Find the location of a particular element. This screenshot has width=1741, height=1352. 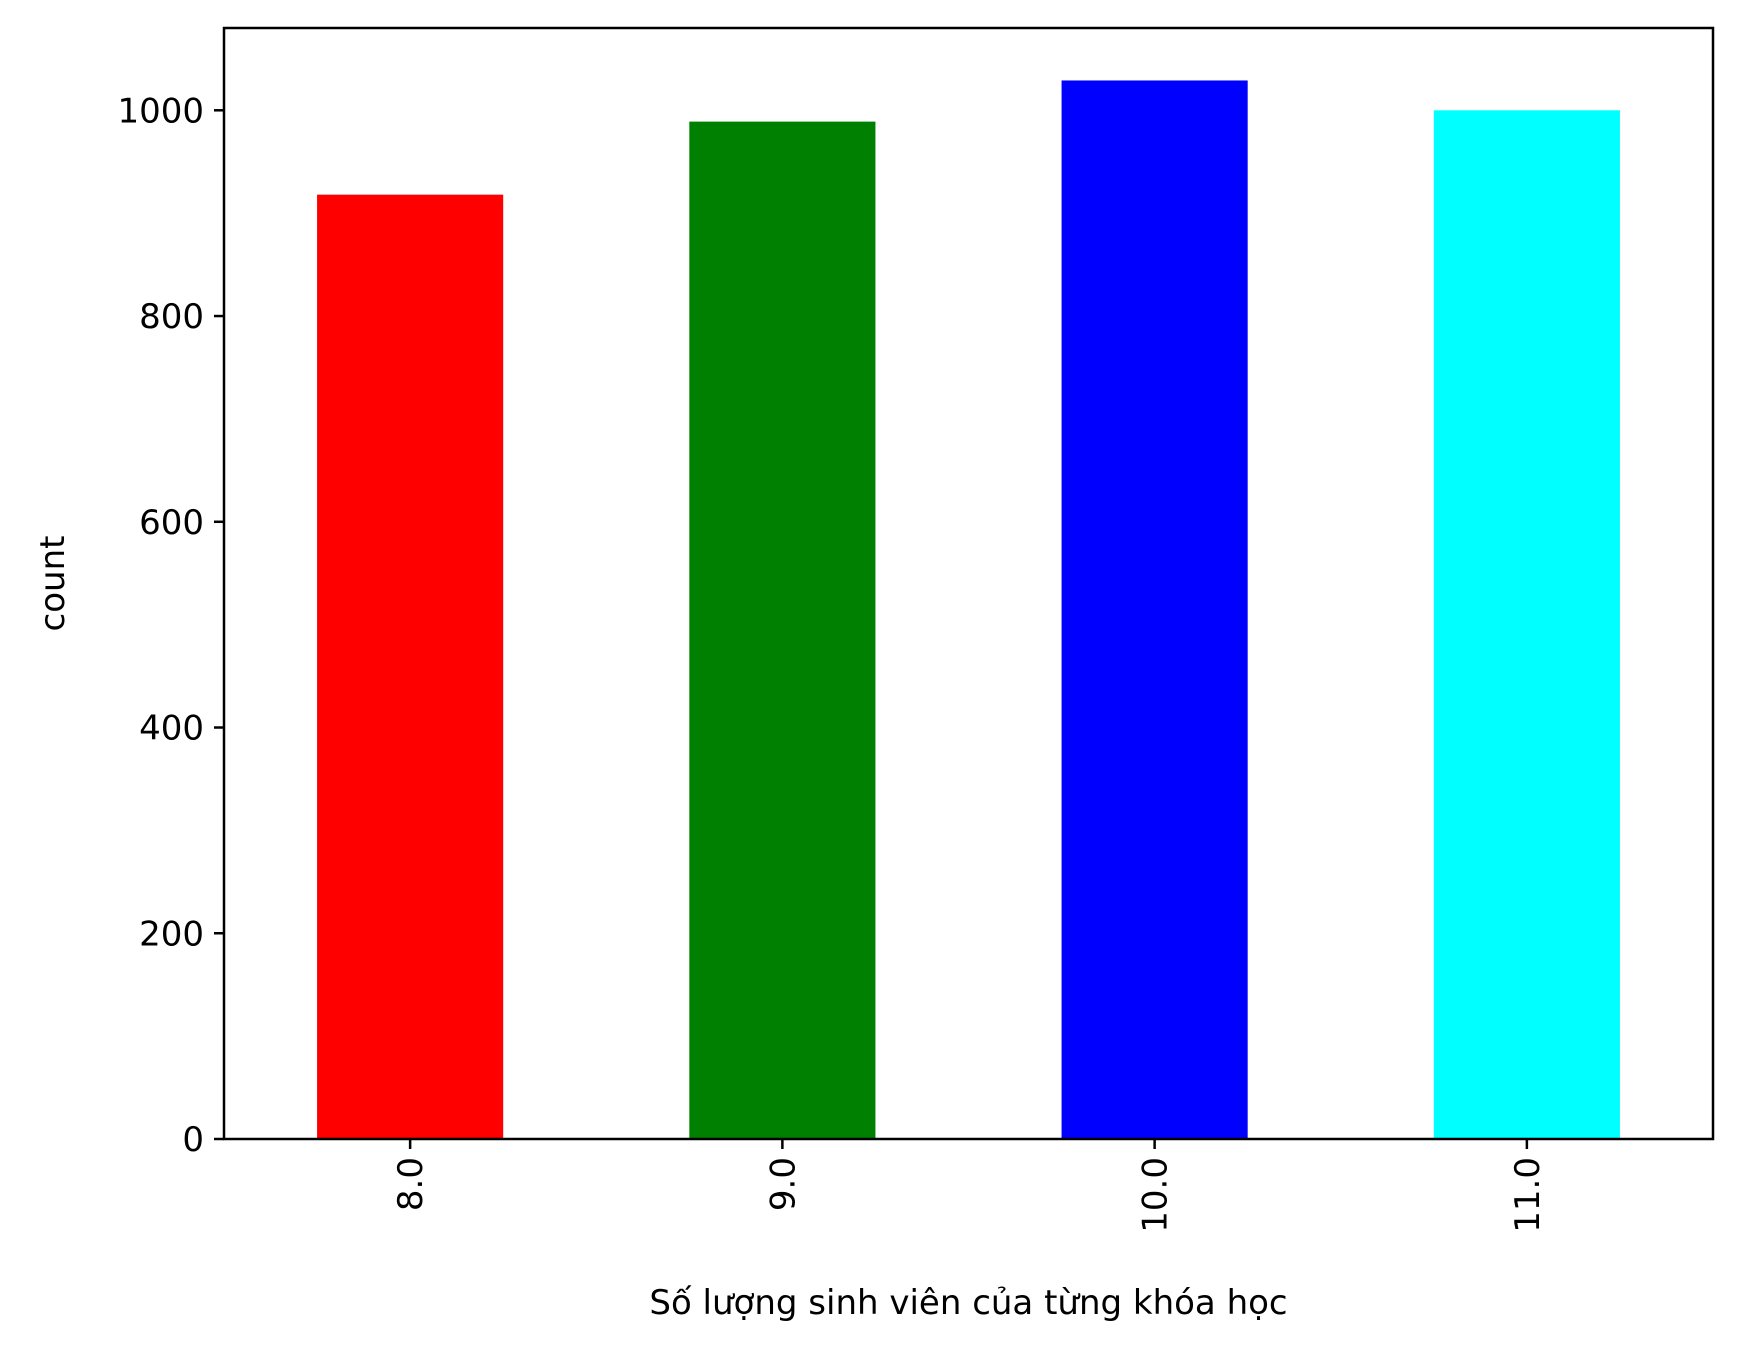

x-tick-label: 8.0 is located at coordinates (411, 1184).